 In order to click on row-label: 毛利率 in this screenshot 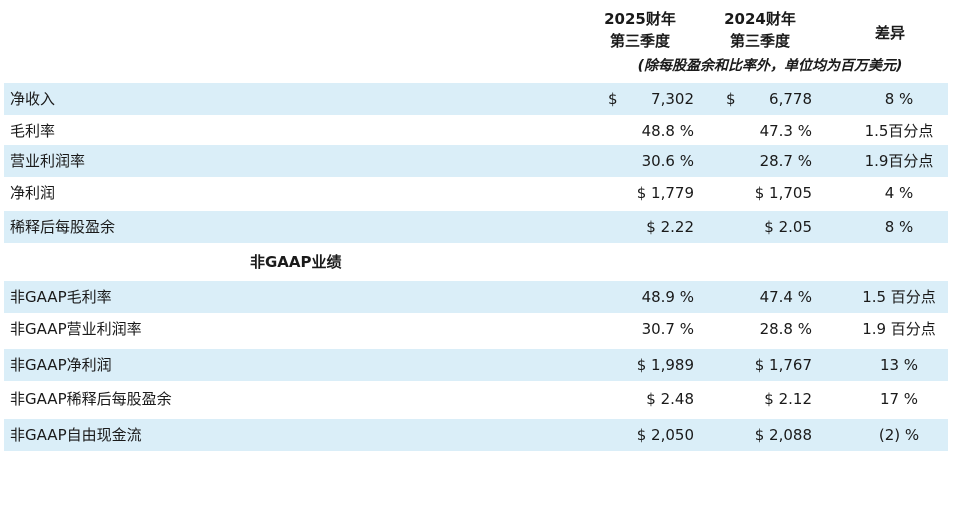, I will do `click(33, 131)`.